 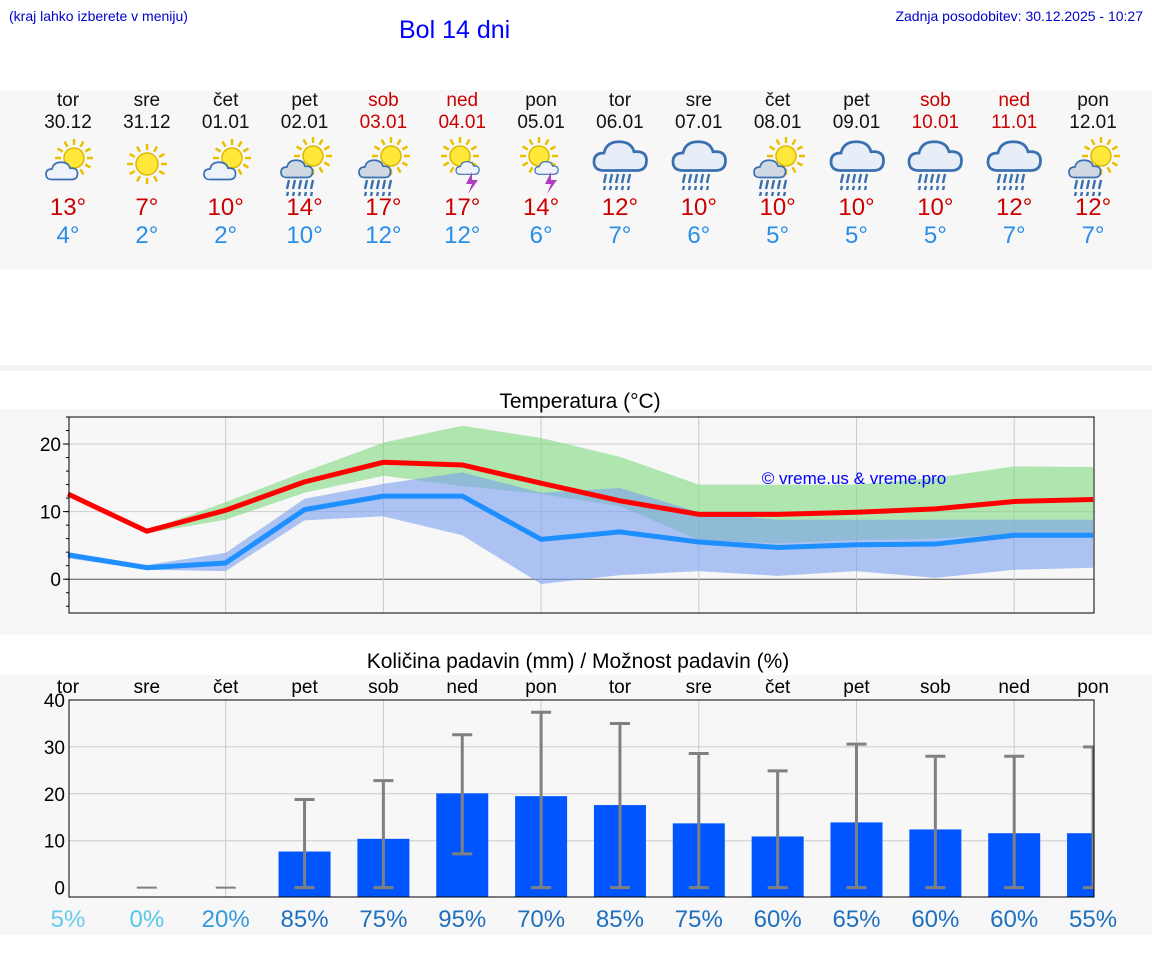 I want to click on watermark: © vreme.us & vreme.pro, so click(x=854, y=478).